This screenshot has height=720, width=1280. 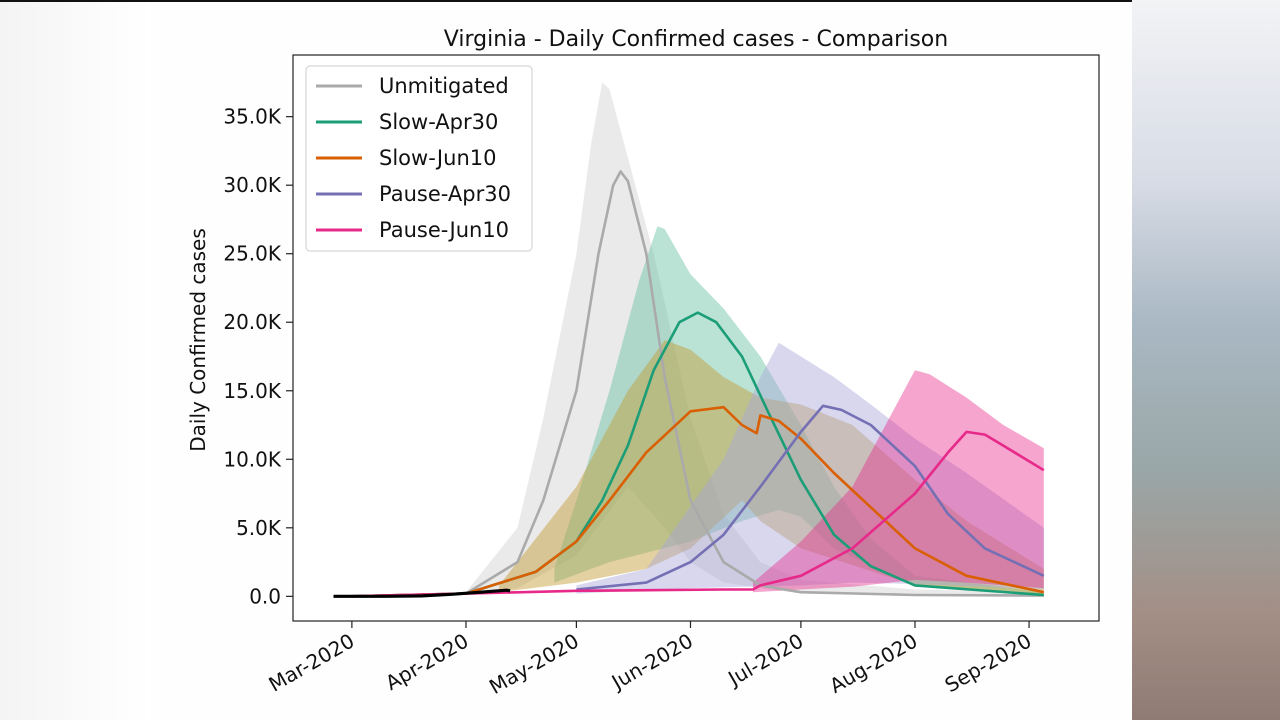 I want to click on line-pause-jun10, so click(x=698, y=514).